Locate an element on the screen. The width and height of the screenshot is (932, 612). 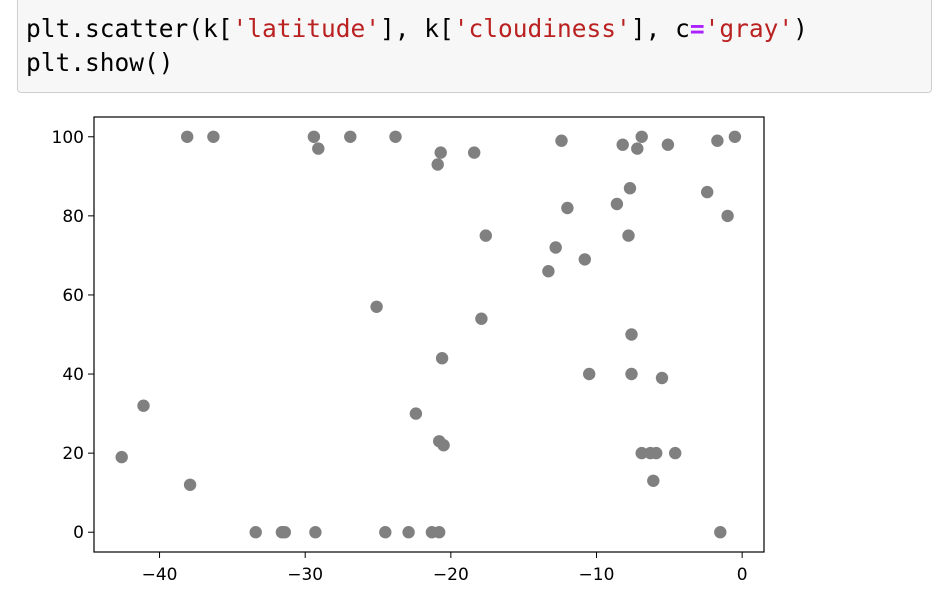
x-tick-label: −10 is located at coordinates (597, 575).